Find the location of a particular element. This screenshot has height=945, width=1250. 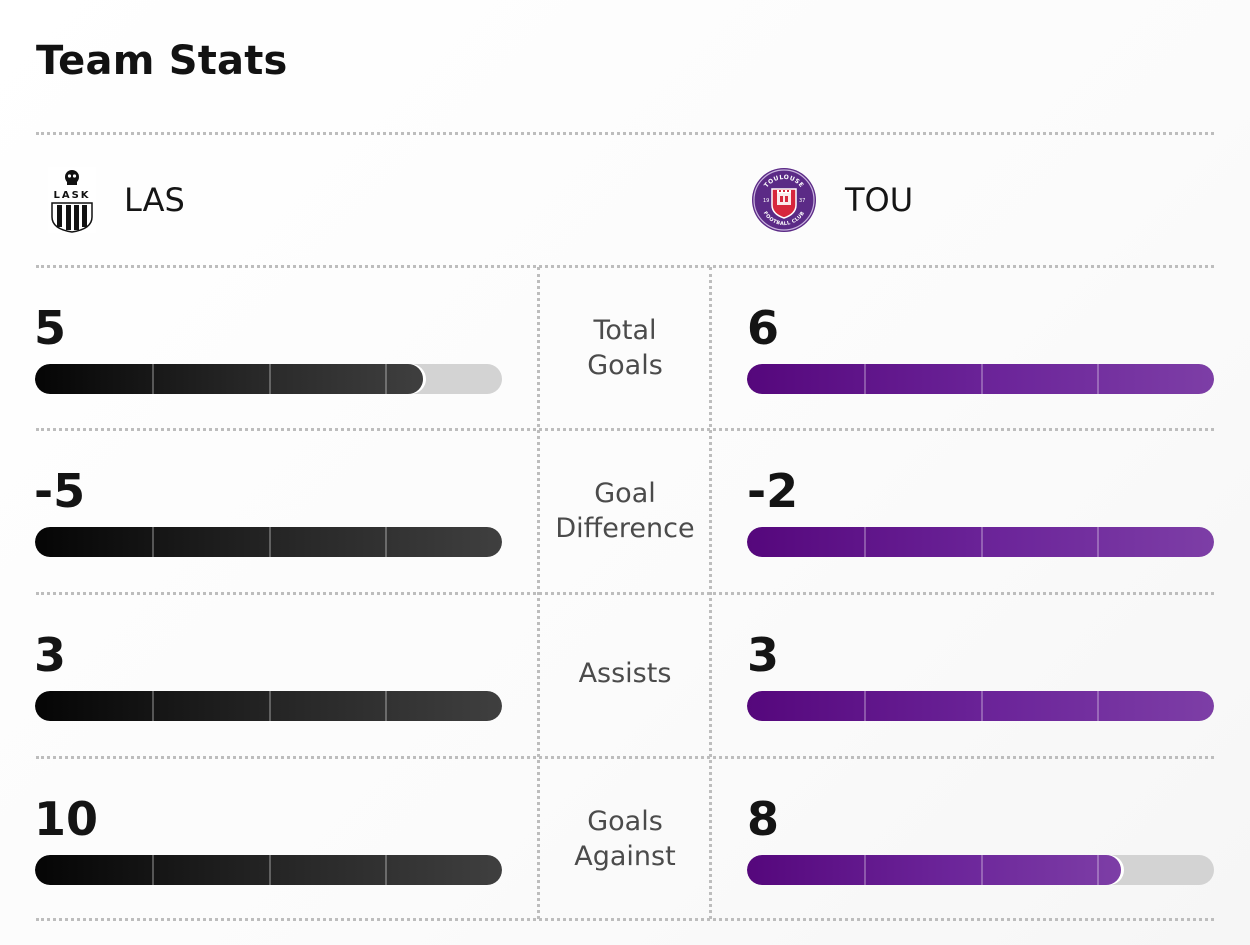

lask-logo-text: LASK is located at coordinates (71, 195).